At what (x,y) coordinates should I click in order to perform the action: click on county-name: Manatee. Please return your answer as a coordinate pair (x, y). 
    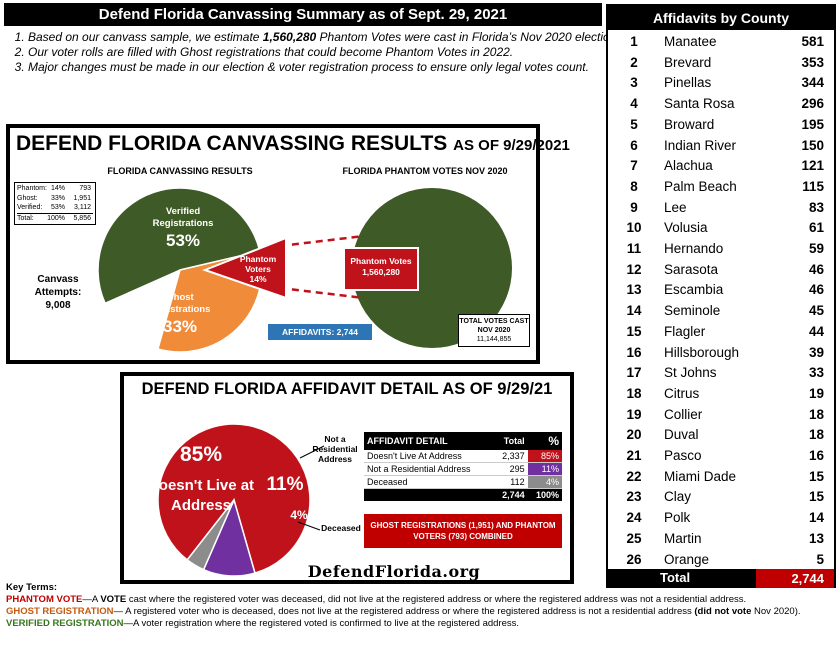
    Looking at the image, I should click on (690, 41).